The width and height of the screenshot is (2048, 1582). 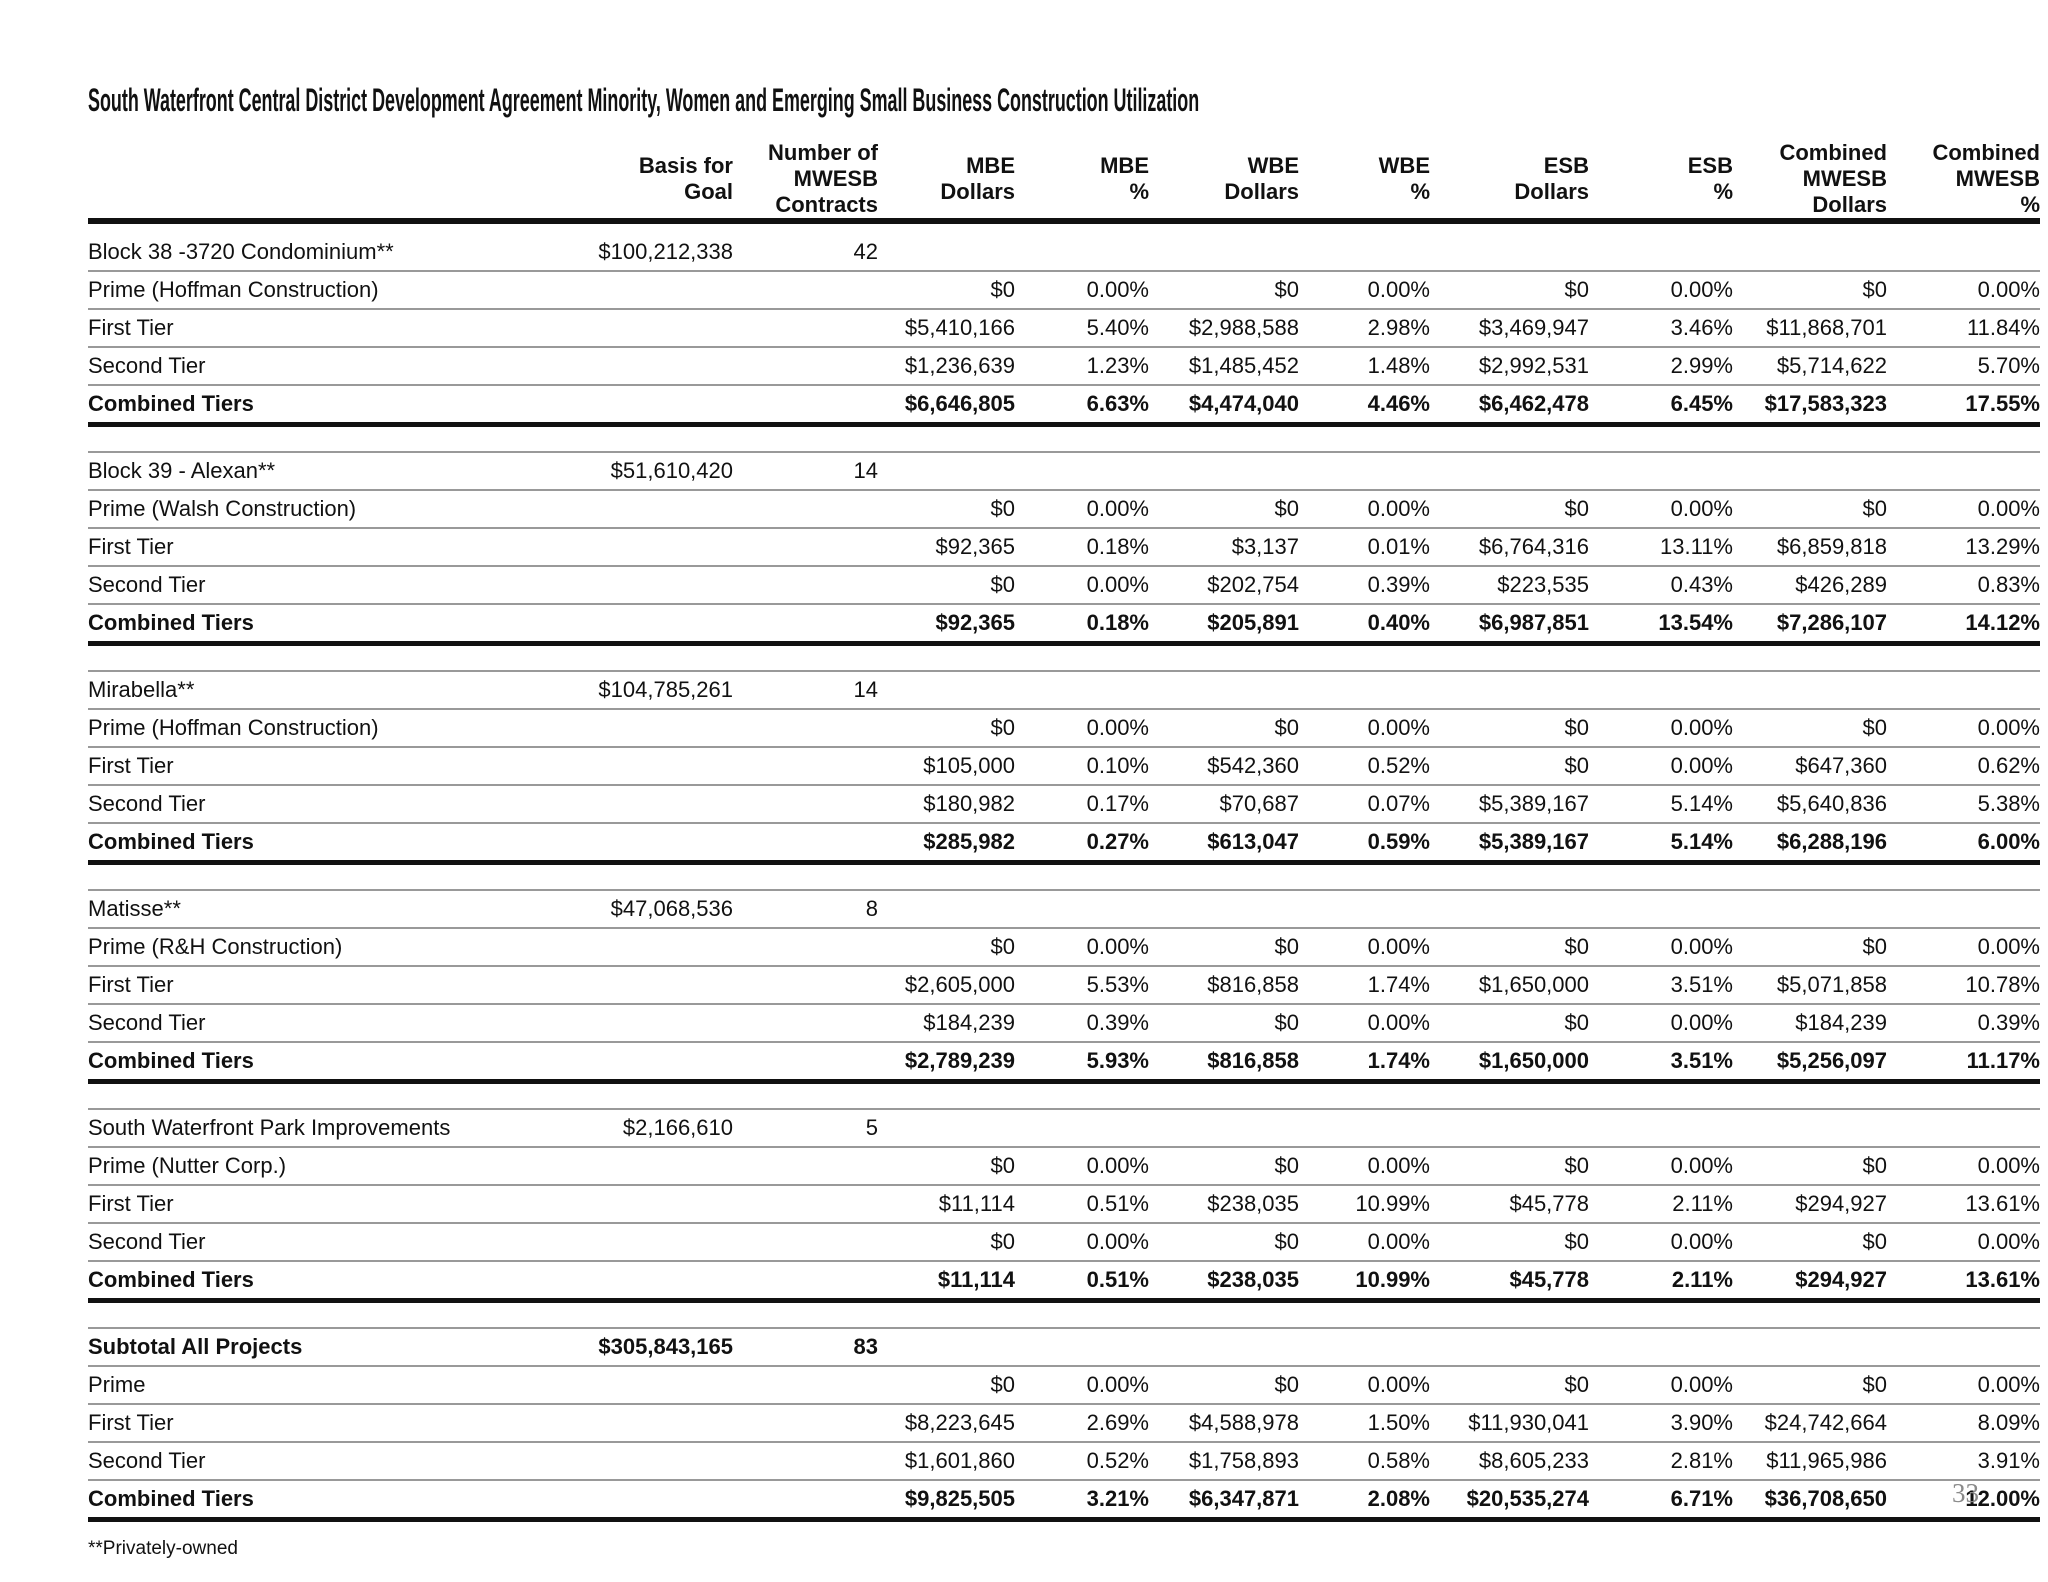 I want to click on cell-wbe_dollars: $3,137, so click(x=1224, y=547).